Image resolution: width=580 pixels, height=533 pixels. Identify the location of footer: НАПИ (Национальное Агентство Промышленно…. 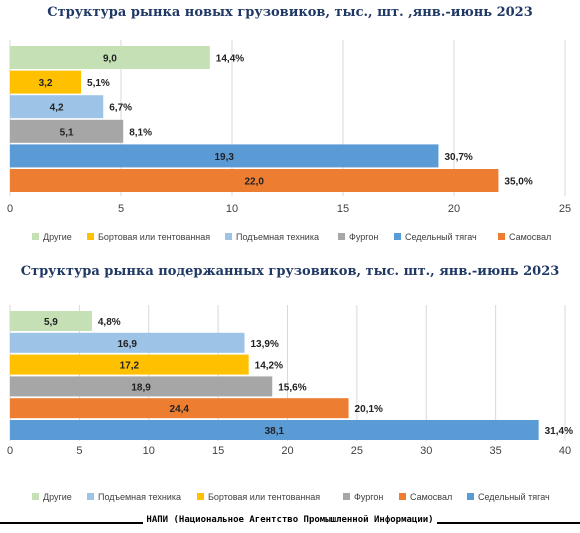
(290, 522).